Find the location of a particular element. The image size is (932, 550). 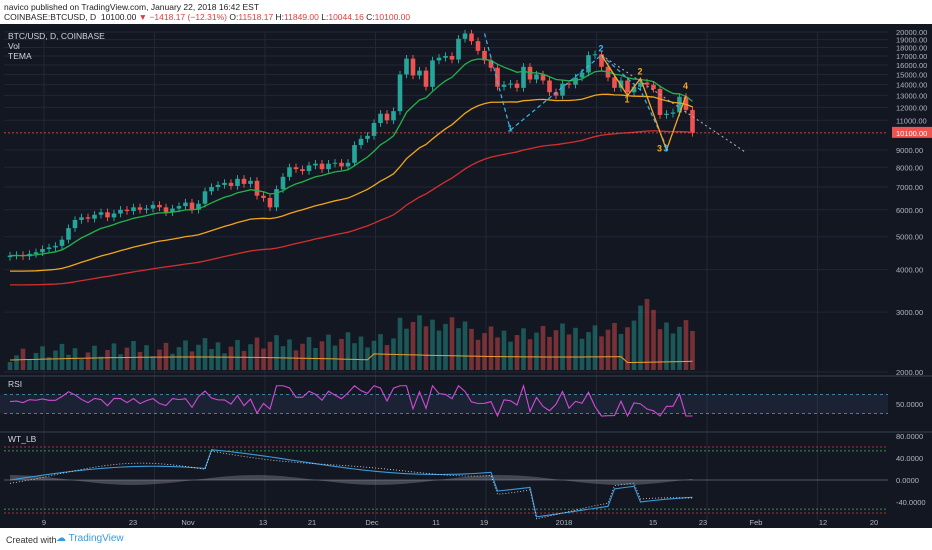

x-tick-label: 19 is located at coordinates (484, 522).